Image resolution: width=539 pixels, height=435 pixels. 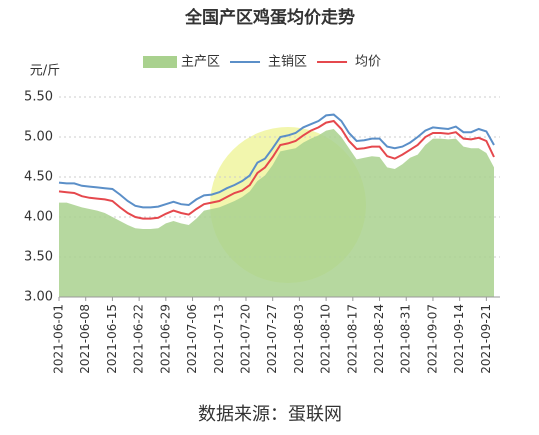 I want to click on y-tick-label: 3.50, so click(x=38, y=257).